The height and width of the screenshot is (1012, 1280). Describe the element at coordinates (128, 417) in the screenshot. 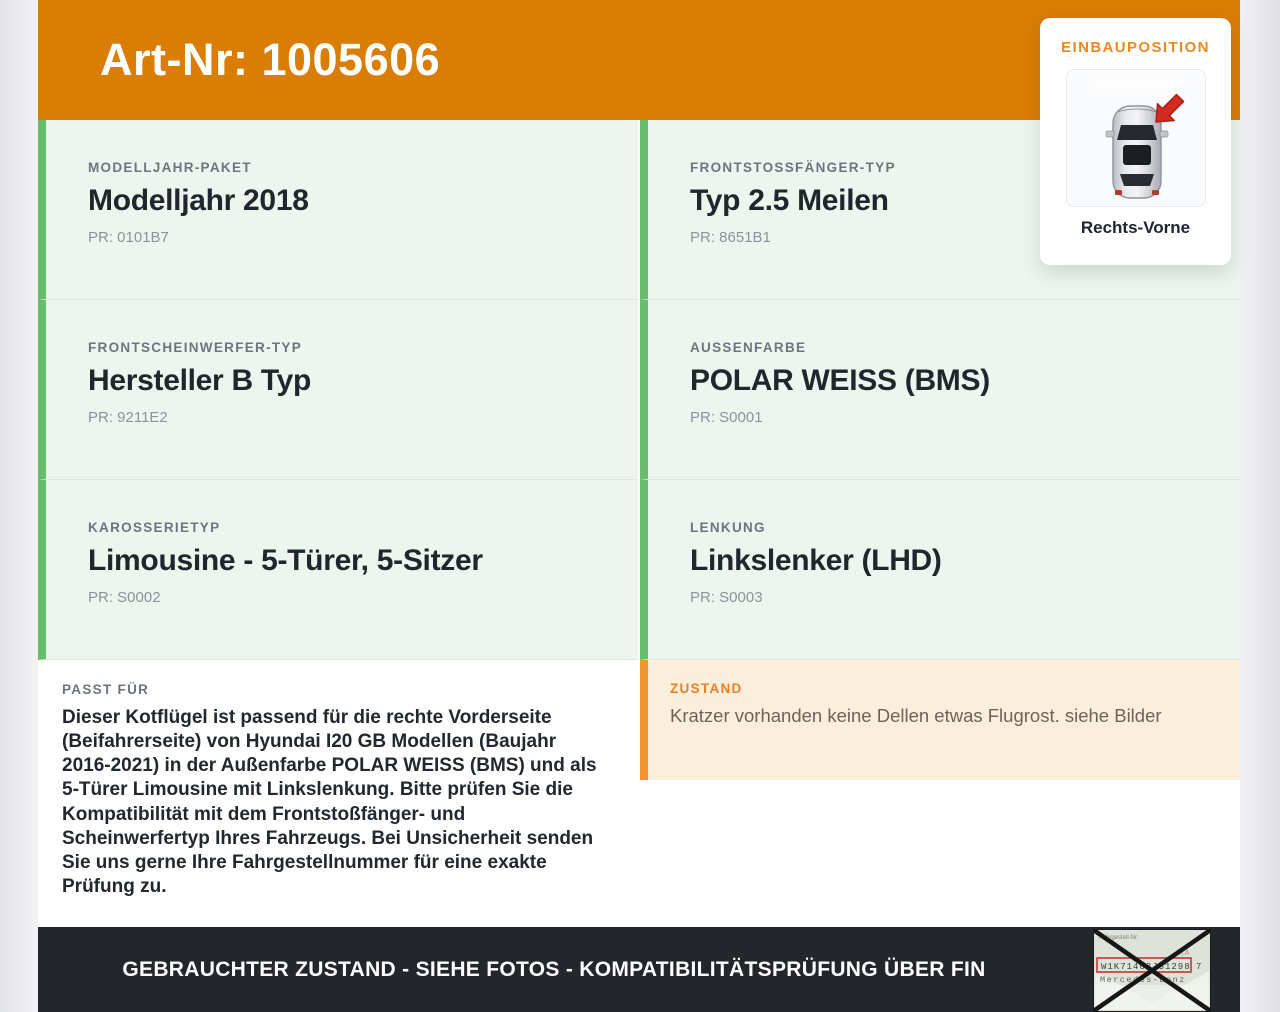

I see `spec-pr-code: PR: 9211E2` at that location.